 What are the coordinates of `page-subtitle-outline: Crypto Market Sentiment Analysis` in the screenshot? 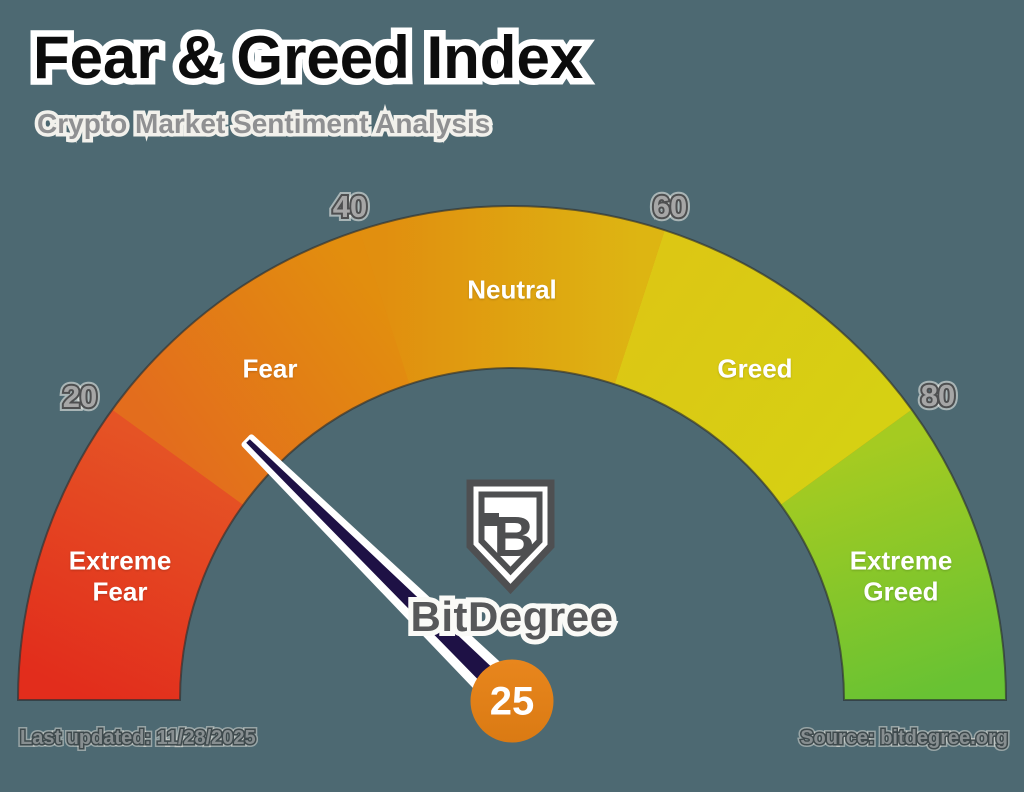 It's located at (263, 124).